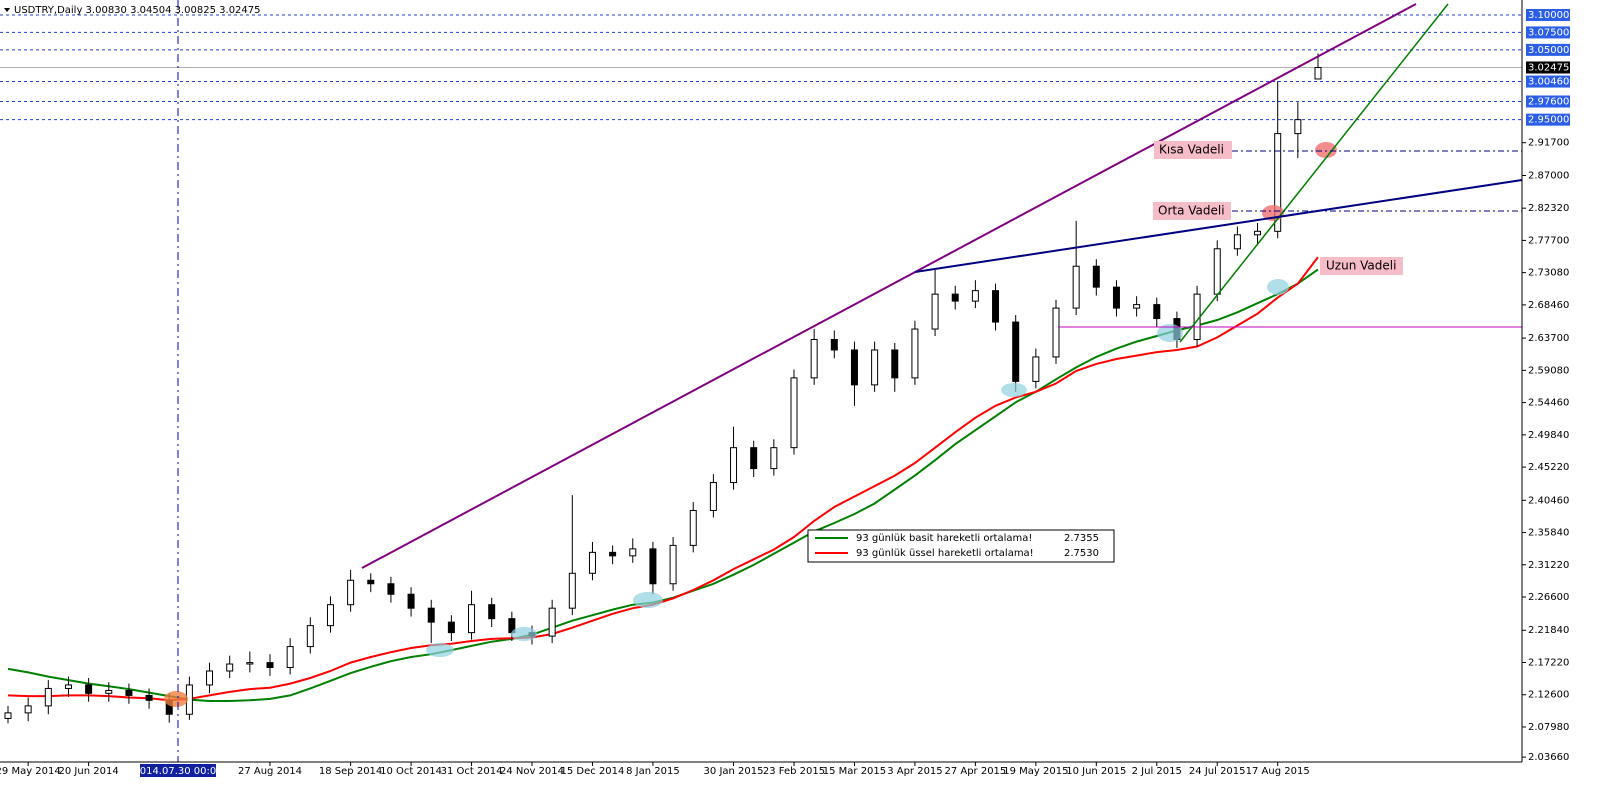 This screenshot has height=796, width=1600. Describe the element at coordinates (1217, 771) in the screenshot. I see `x-tick-label: 24 Jul 2015` at that location.